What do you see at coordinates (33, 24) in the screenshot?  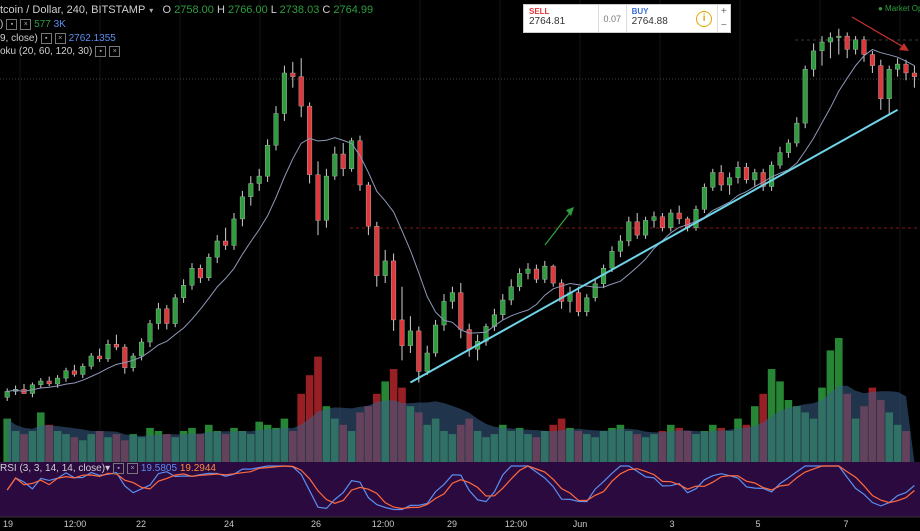 I see `volume-indicator-legend: ) ▪ × 577 3K` at bounding box center [33, 24].